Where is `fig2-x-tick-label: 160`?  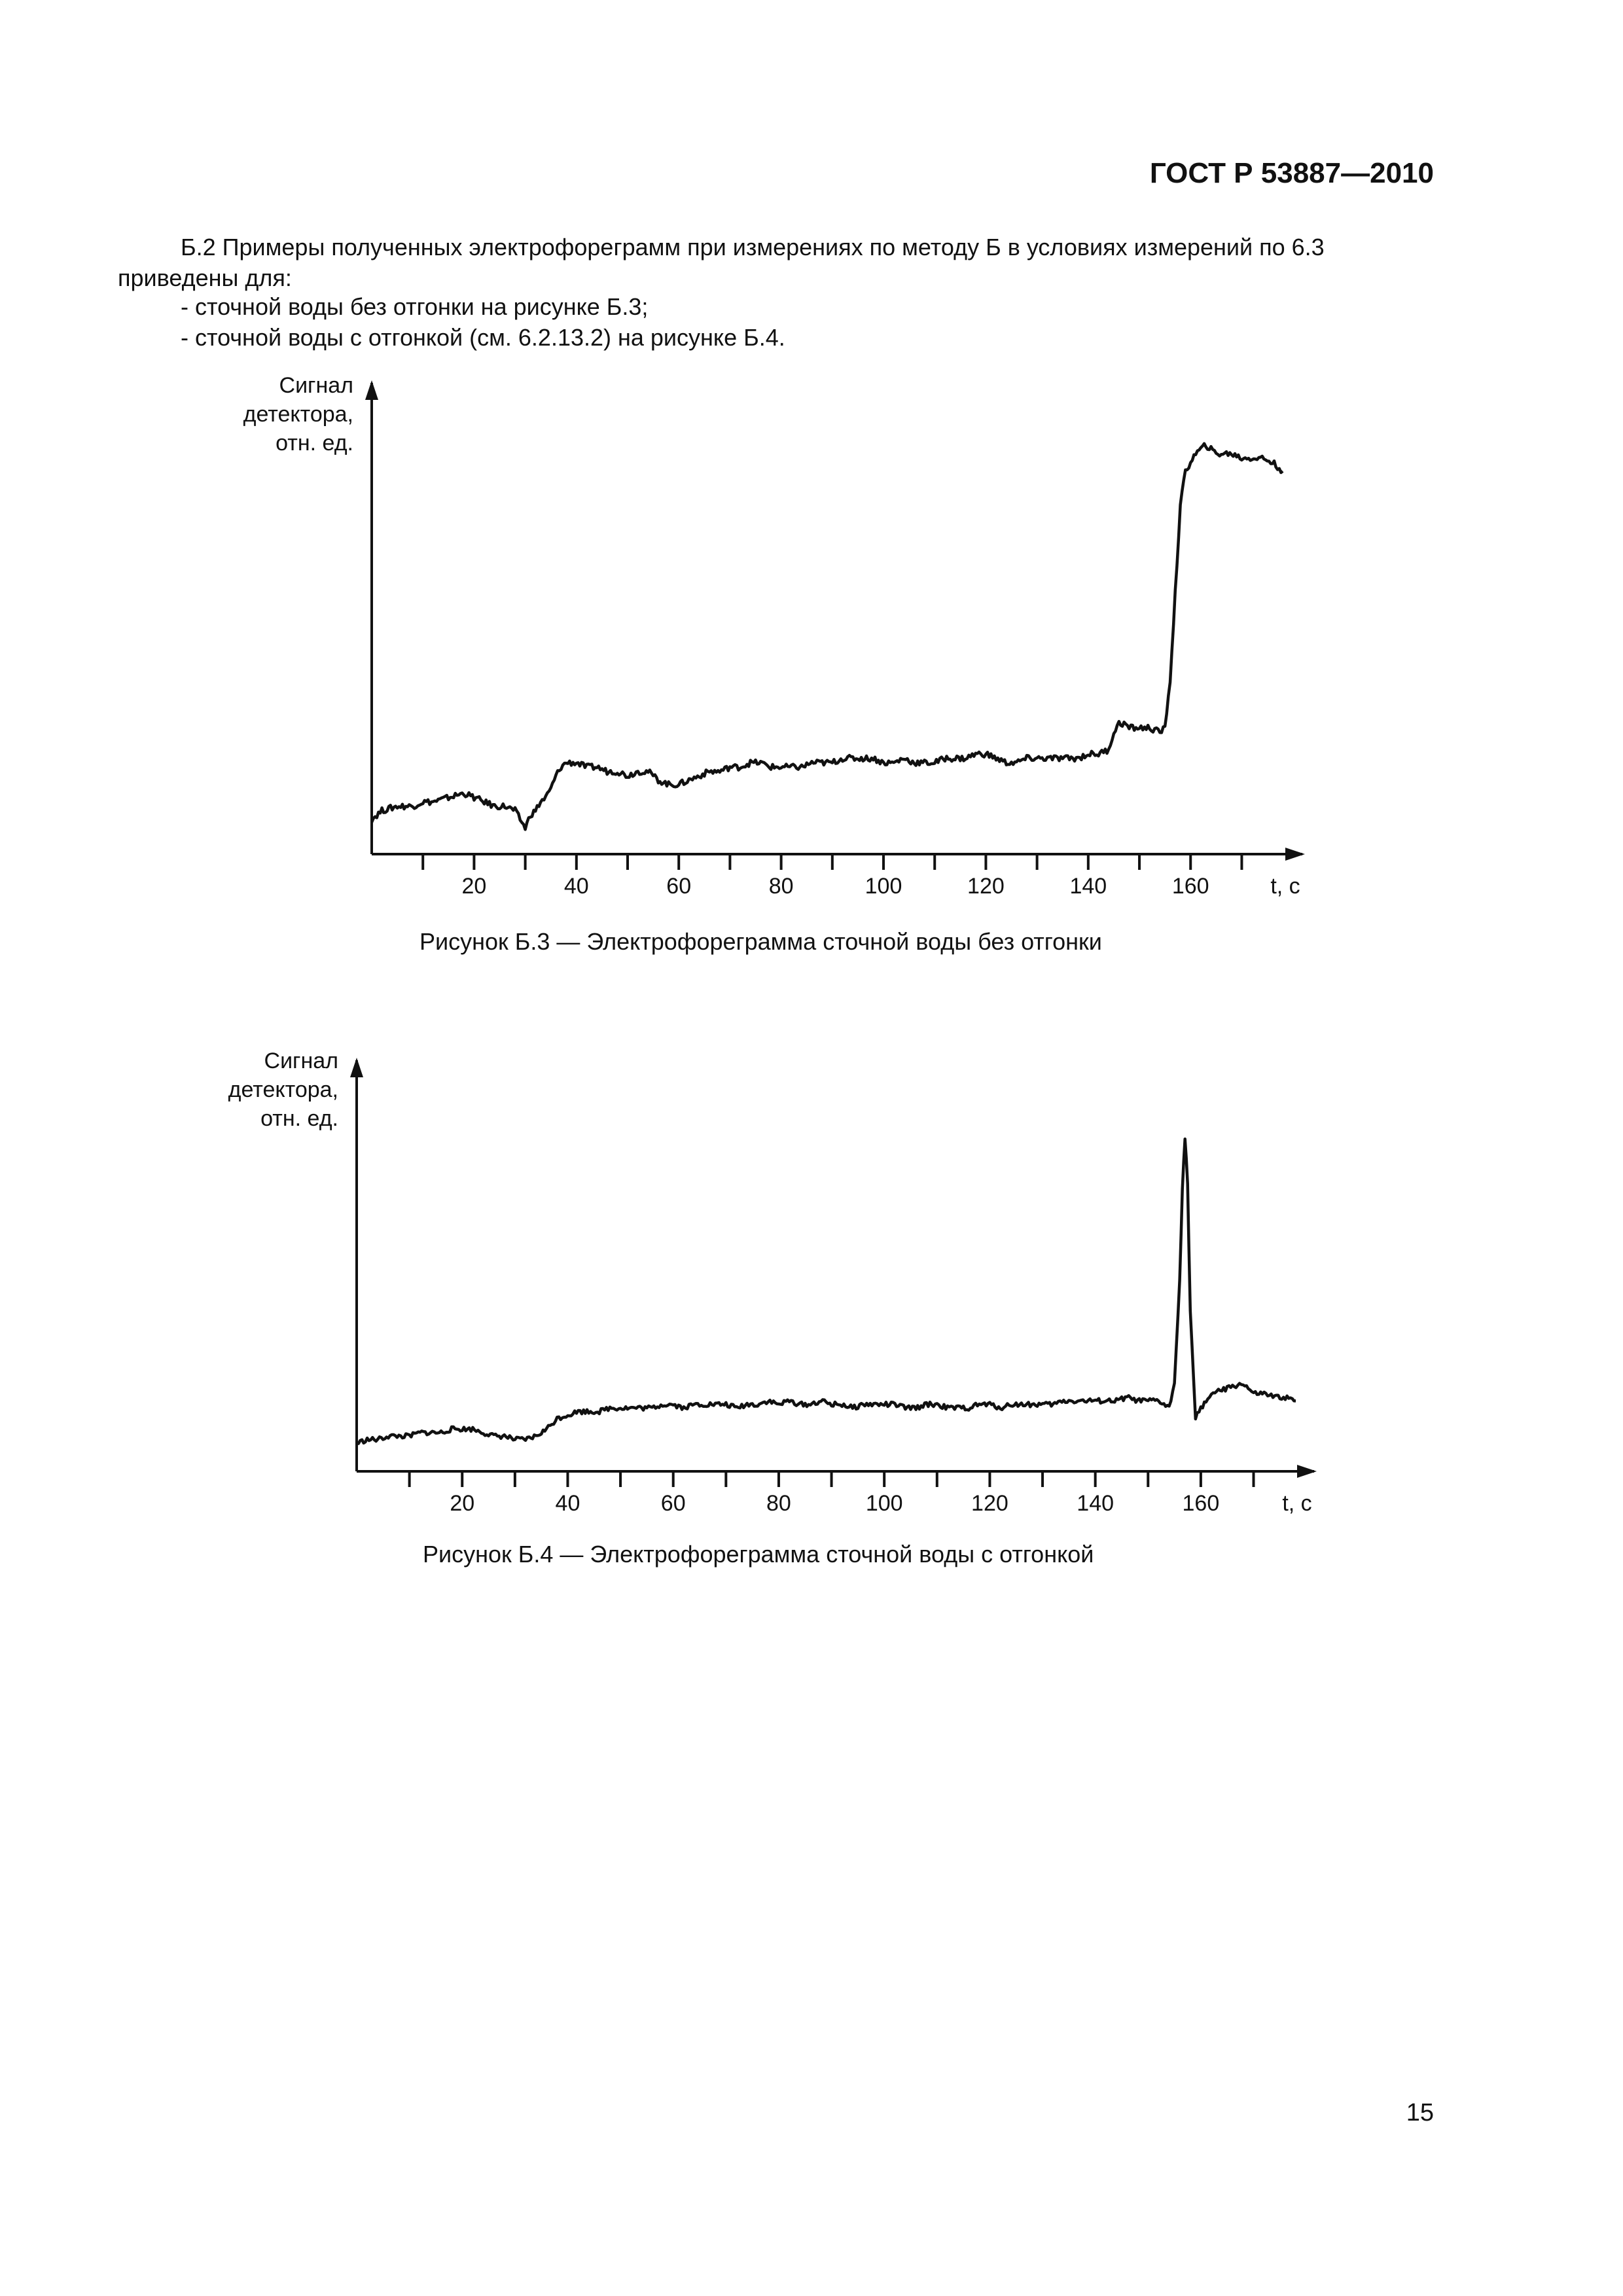
fig2-x-tick-label: 160 is located at coordinates (1201, 1503).